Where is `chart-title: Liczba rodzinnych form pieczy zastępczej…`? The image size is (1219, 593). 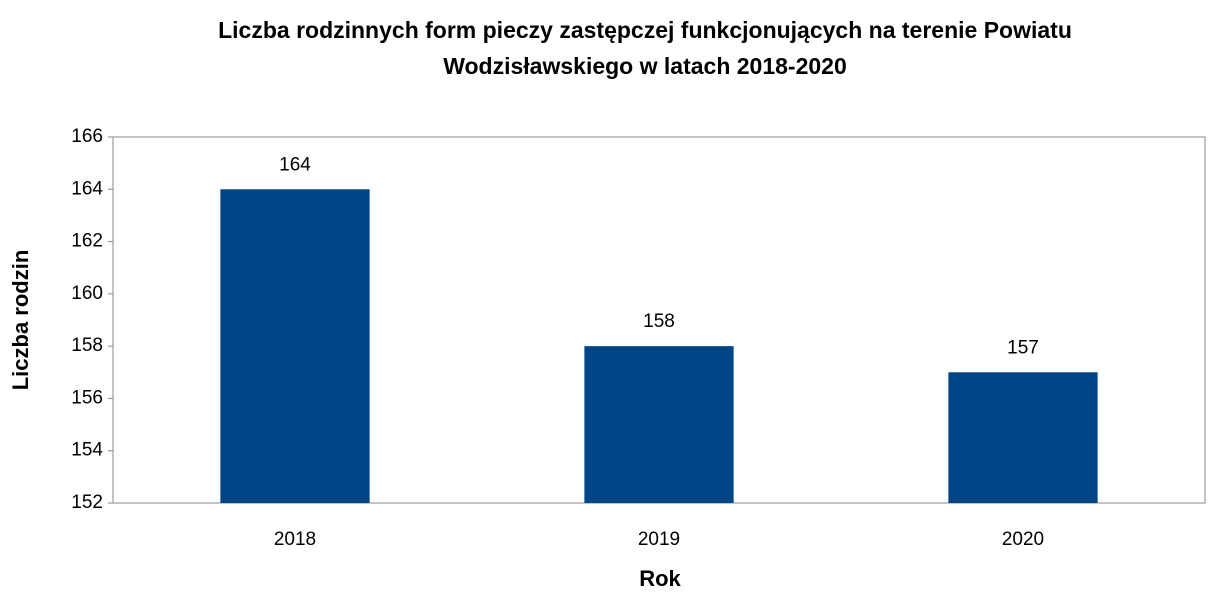 chart-title: Liczba rodzinnych form pieczy zastępczej… is located at coordinates (645, 48).